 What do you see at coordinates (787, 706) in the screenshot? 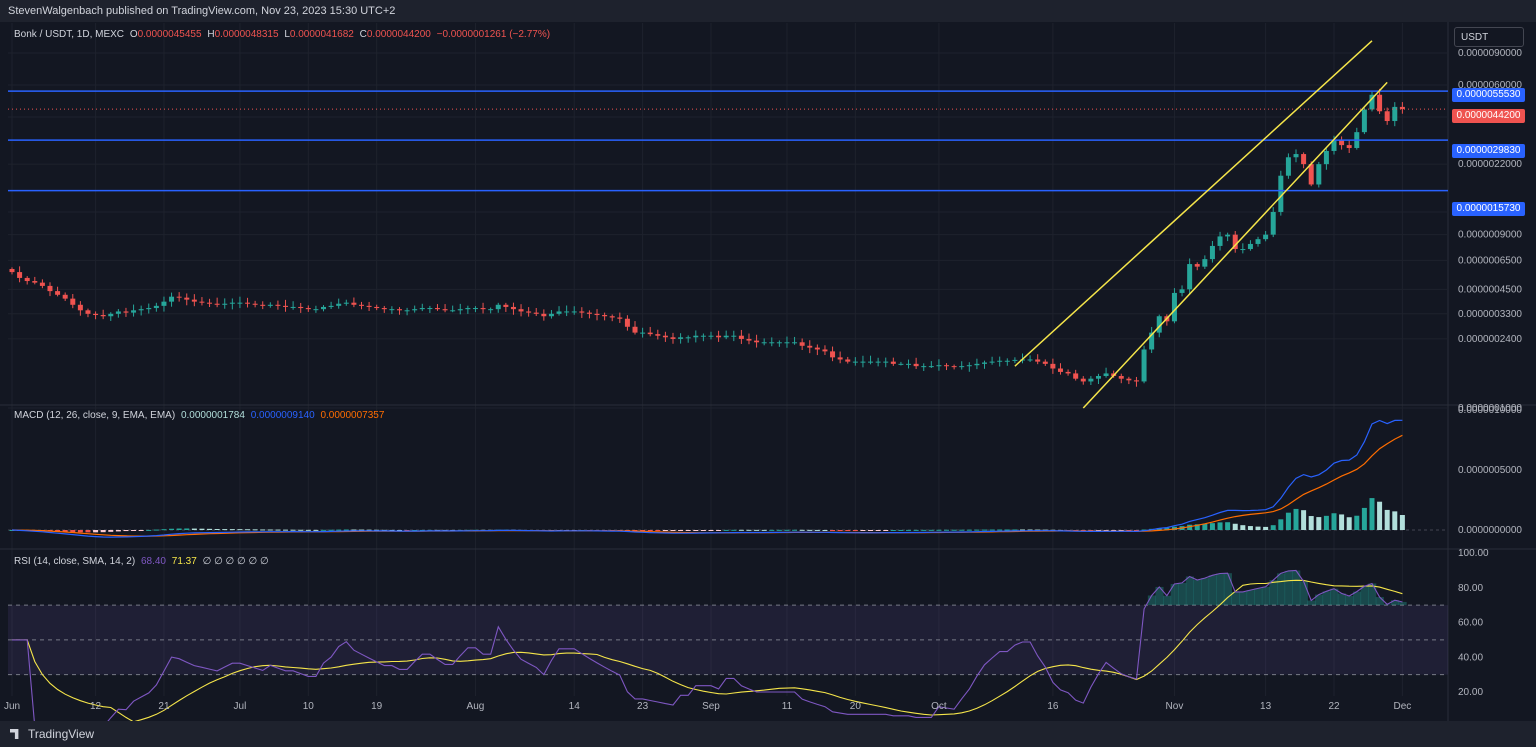
I see `time-axis-label-10: 11` at bounding box center [787, 706].